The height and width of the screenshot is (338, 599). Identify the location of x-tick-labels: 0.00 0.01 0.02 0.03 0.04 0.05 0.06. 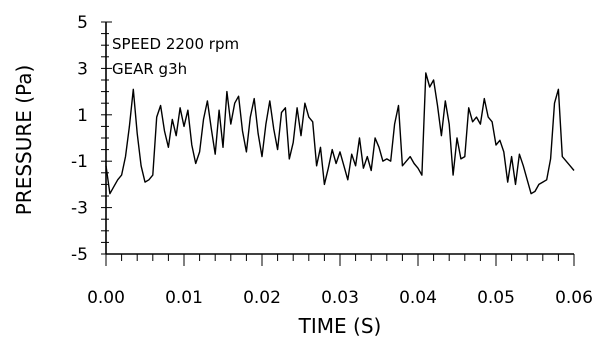
(340, 298).